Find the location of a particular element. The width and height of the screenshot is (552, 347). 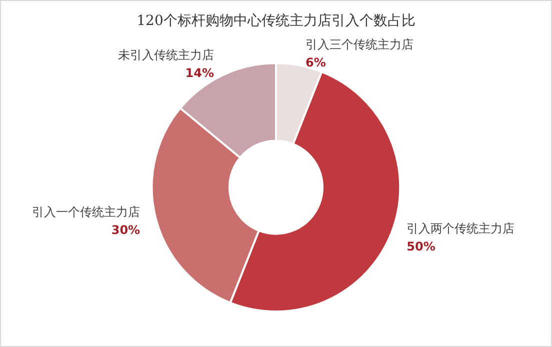

slice-label: 引入三个传统主力店 is located at coordinates (360, 45).